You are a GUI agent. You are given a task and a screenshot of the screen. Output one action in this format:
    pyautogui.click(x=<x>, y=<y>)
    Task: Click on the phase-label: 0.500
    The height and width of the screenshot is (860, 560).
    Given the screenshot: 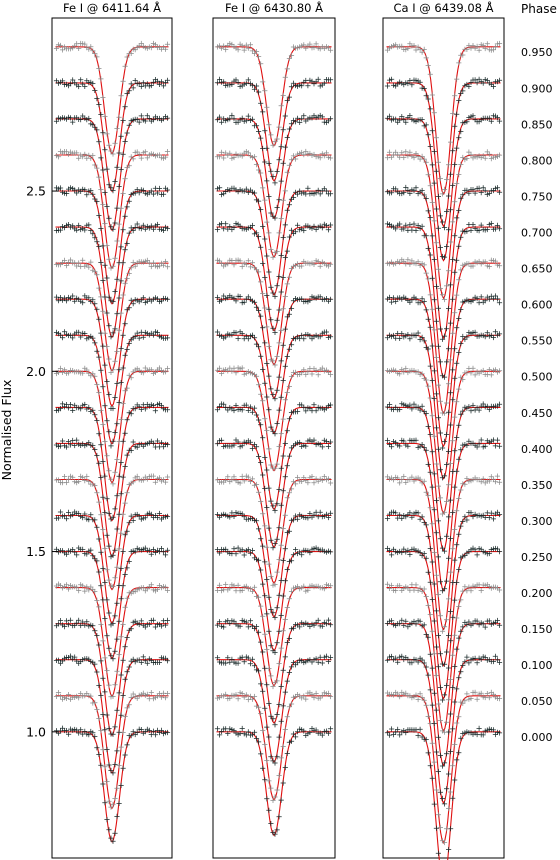 What is the action you would take?
    pyautogui.click(x=537, y=377)
    